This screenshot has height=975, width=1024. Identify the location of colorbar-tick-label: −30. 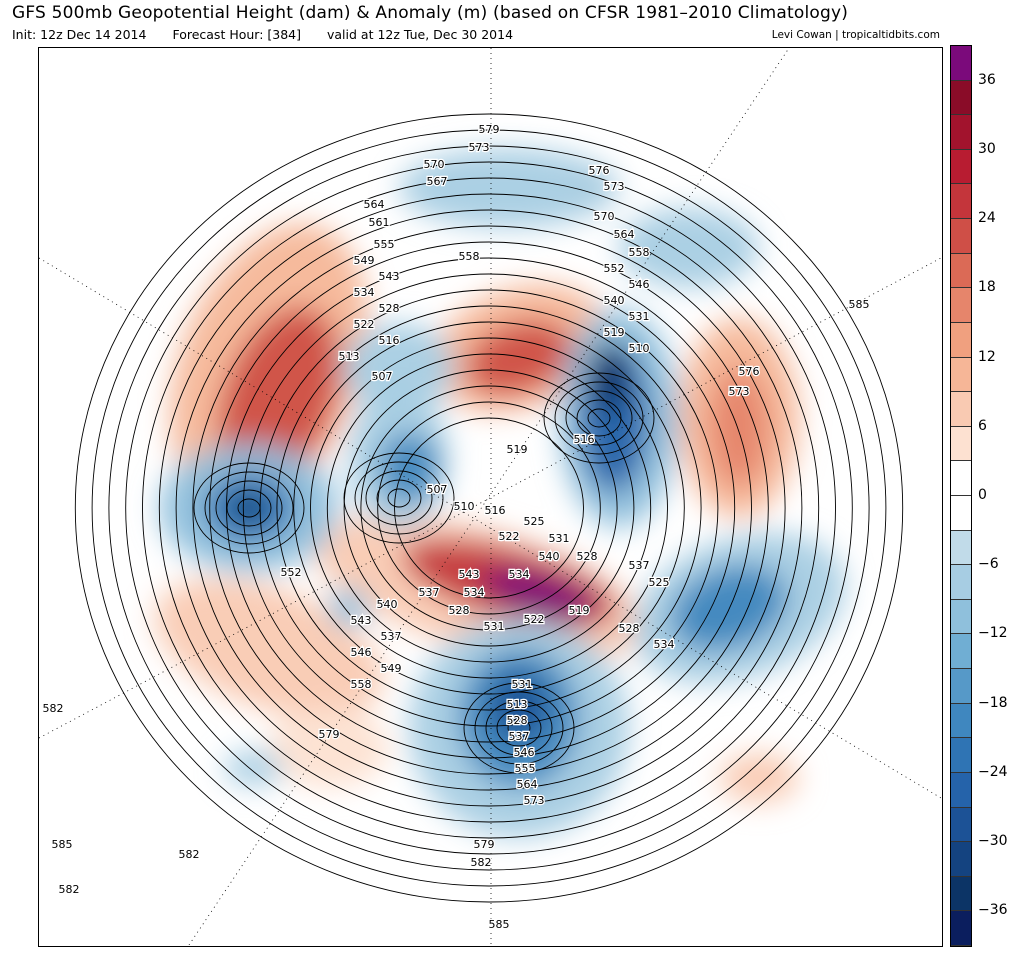
(993, 841).